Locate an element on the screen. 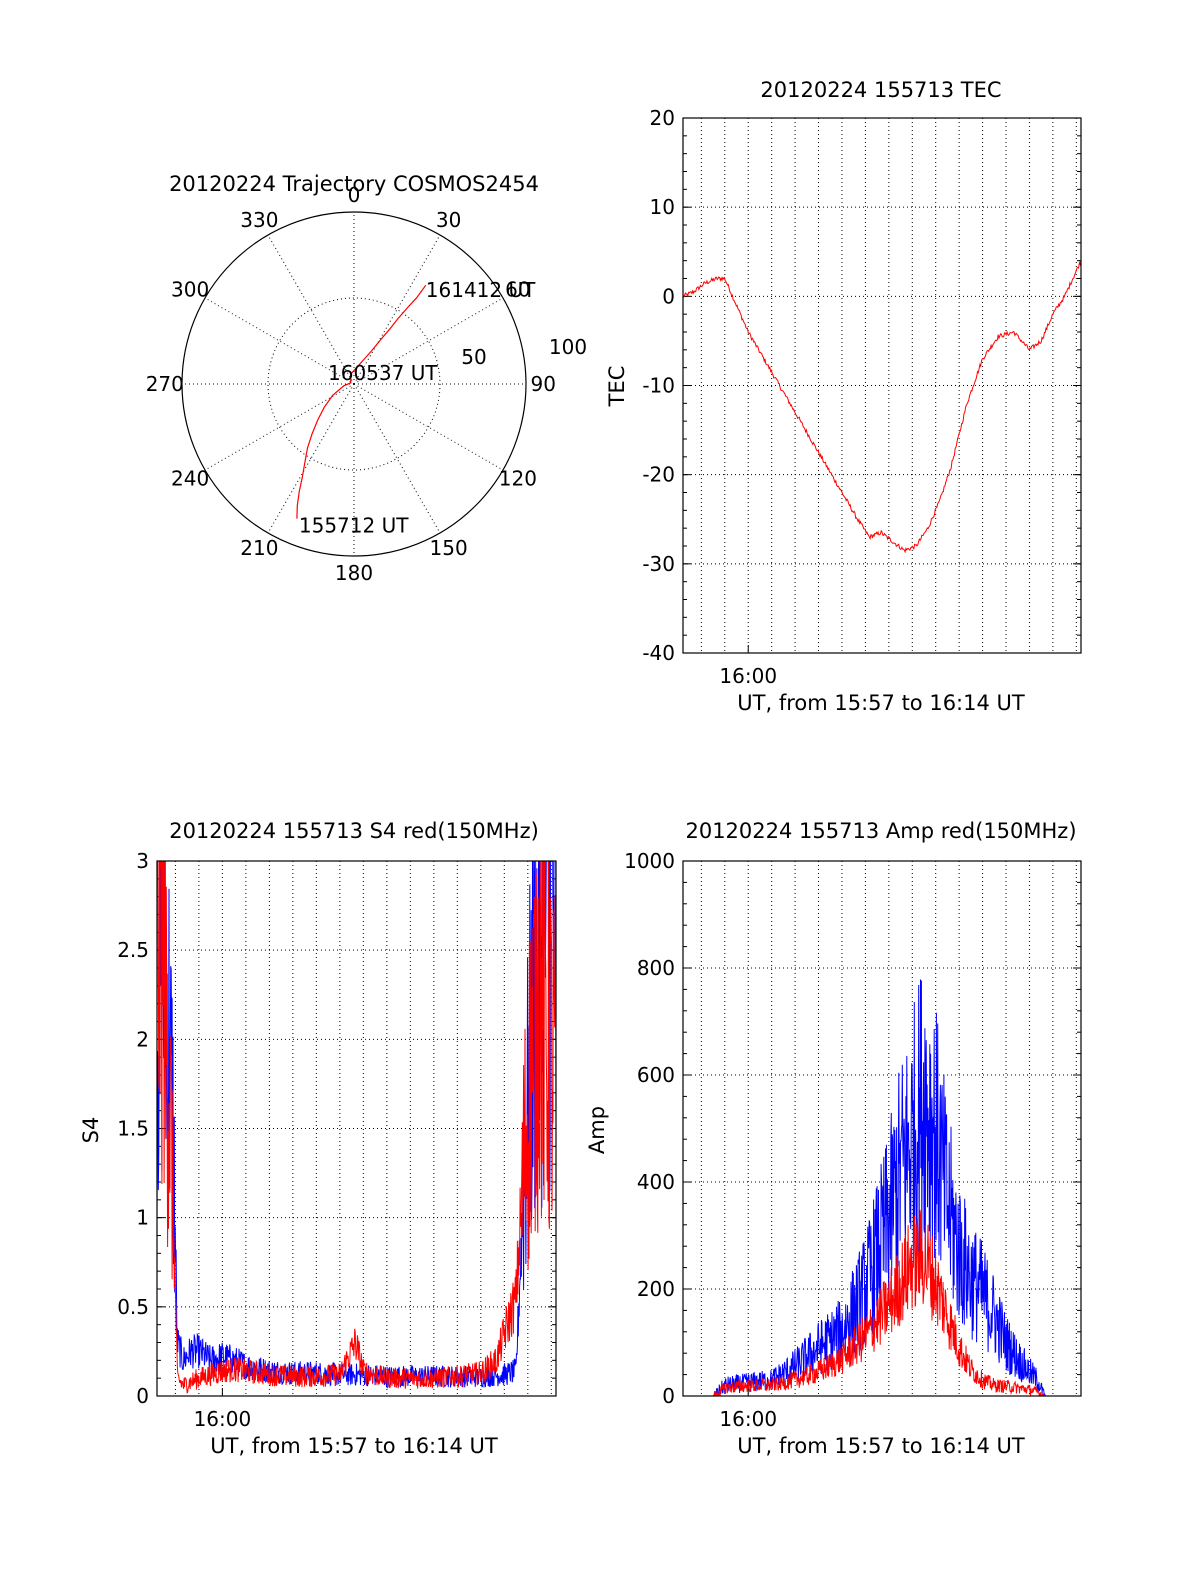  y-tick-label: -40 is located at coordinates (658, 653).